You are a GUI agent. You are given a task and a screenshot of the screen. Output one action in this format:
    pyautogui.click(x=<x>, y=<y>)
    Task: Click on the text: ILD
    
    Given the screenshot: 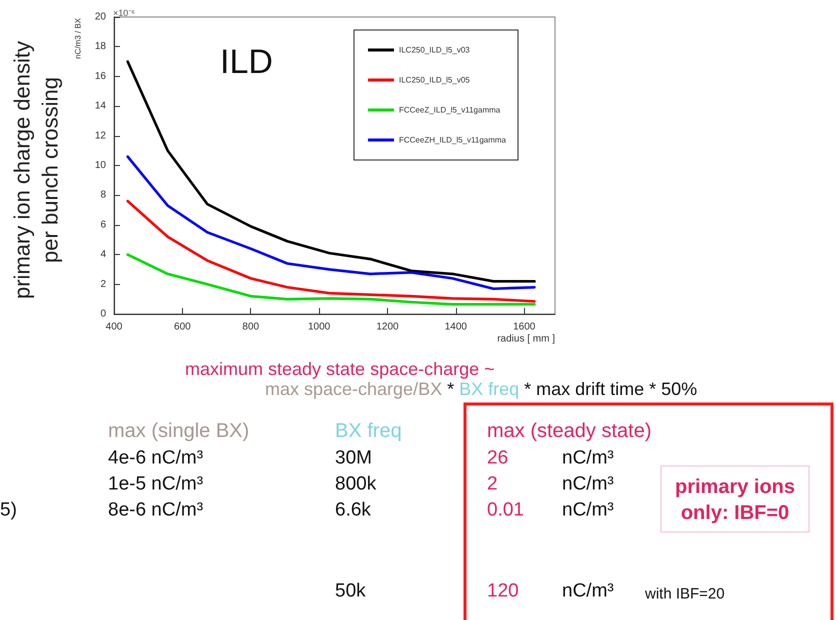 What is the action you would take?
    pyautogui.click(x=246, y=62)
    